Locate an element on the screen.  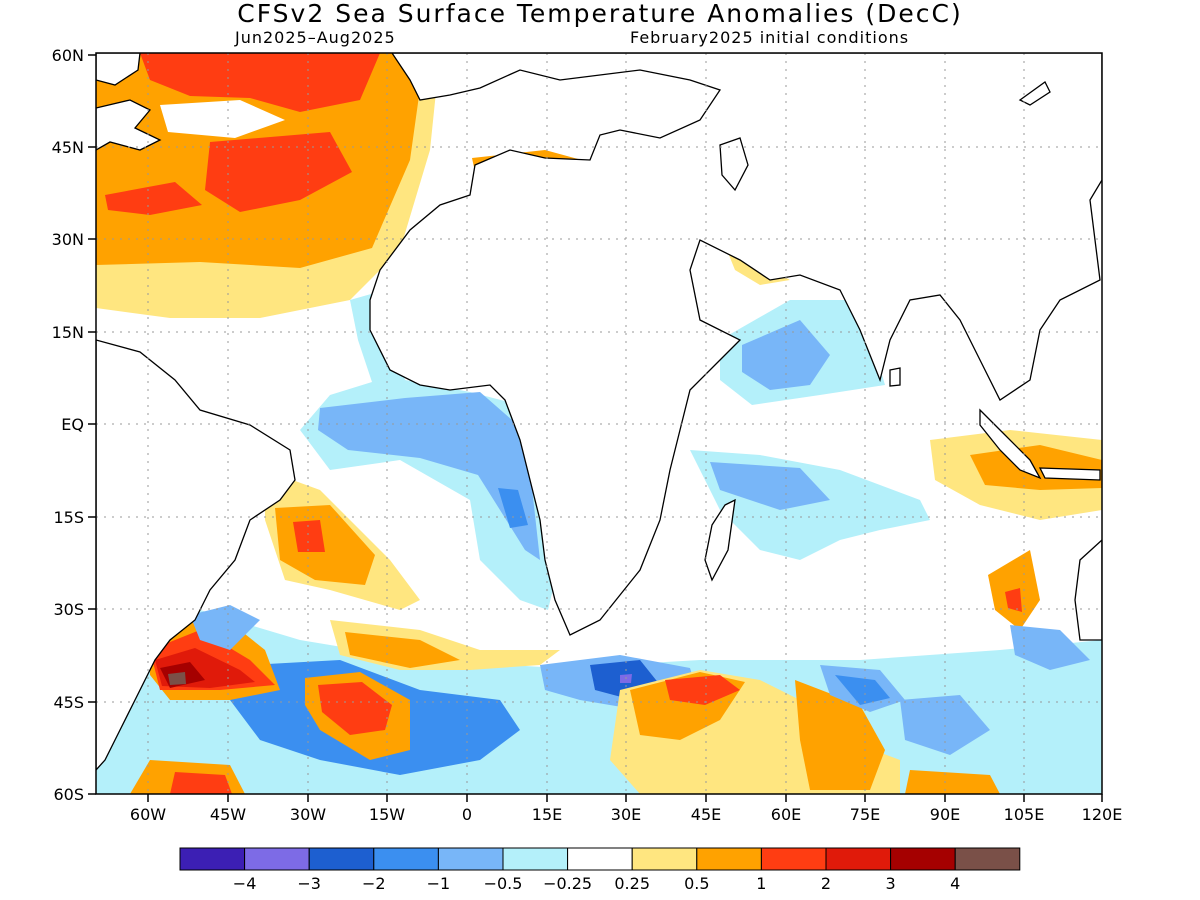
lat-label-30s: 30S is located at coordinates (68, 609).